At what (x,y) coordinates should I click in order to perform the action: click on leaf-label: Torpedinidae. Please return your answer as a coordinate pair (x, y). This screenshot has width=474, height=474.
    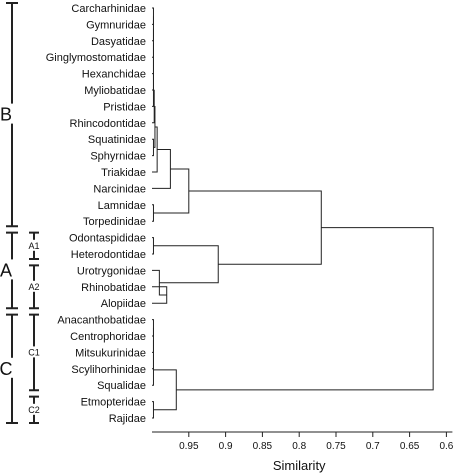
    Looking at the image, I should click on (114, 222).